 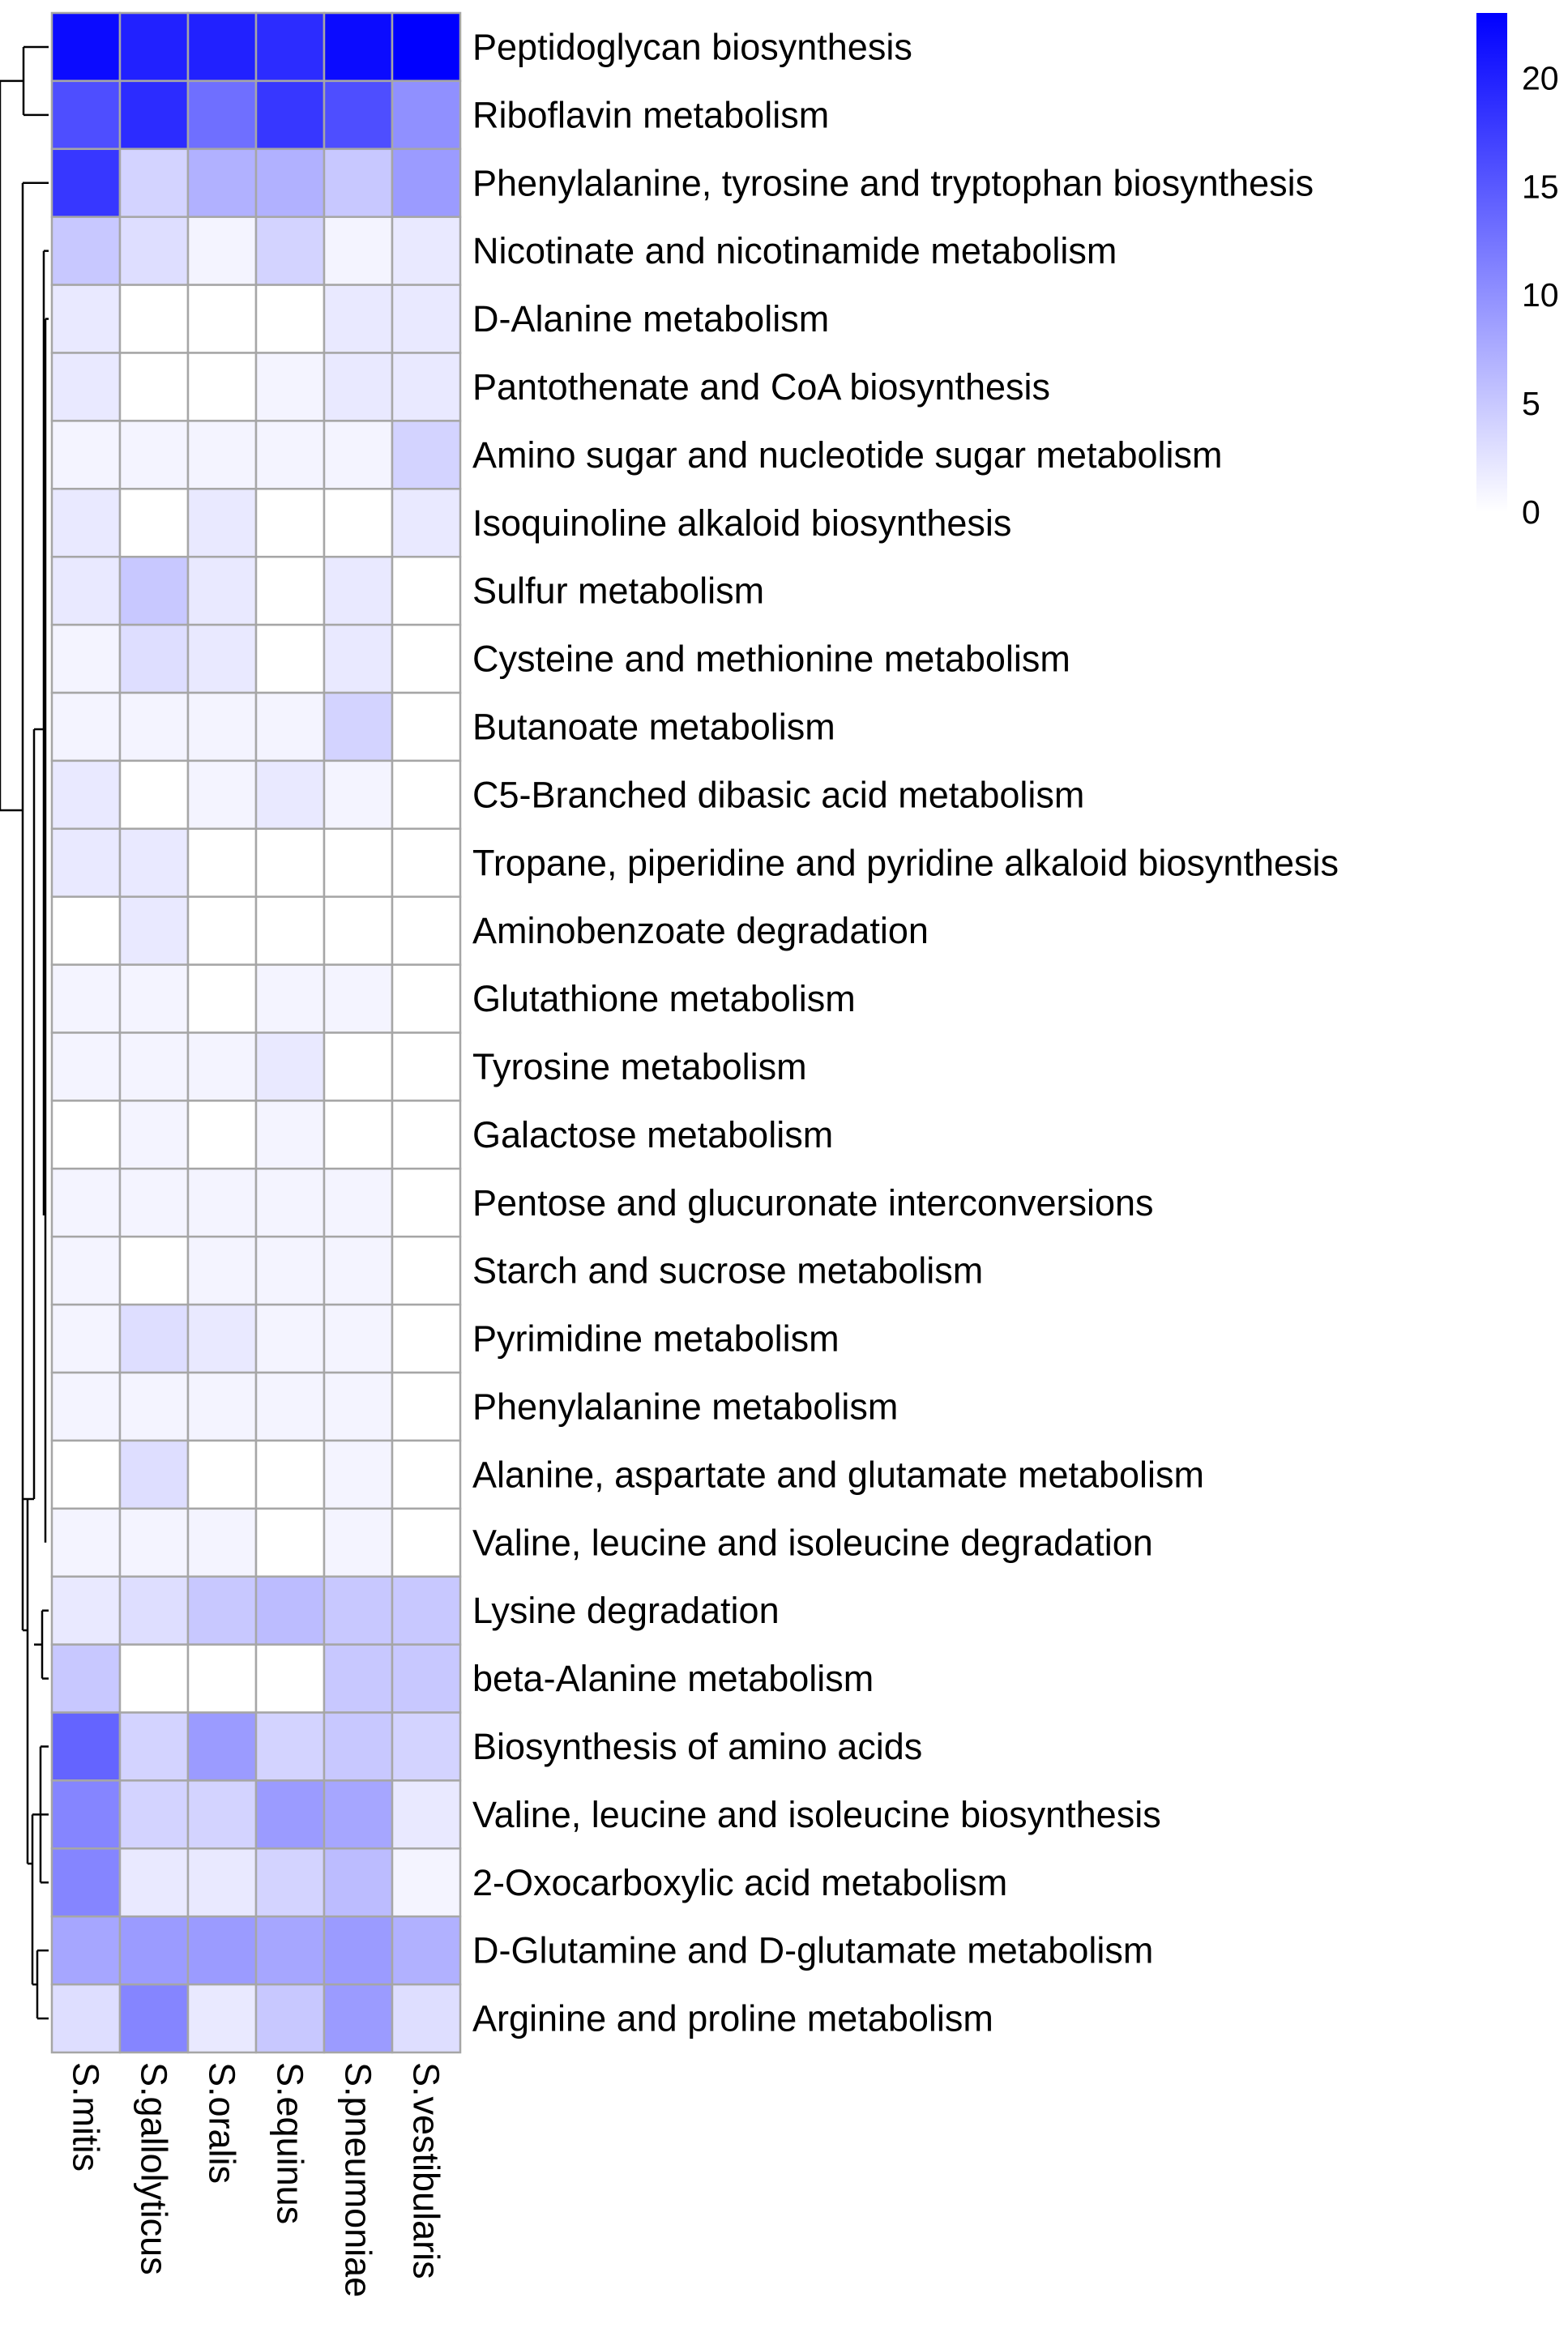 I want to click on legend-tick-label: 20, so click(x=1541, y=77).